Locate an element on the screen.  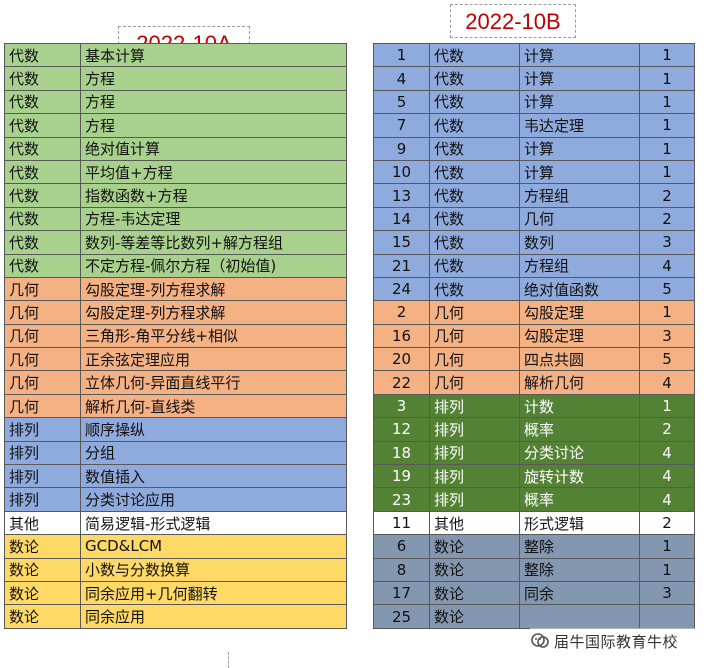
topic-cell: 计数 is located at coordinates (579, 406).